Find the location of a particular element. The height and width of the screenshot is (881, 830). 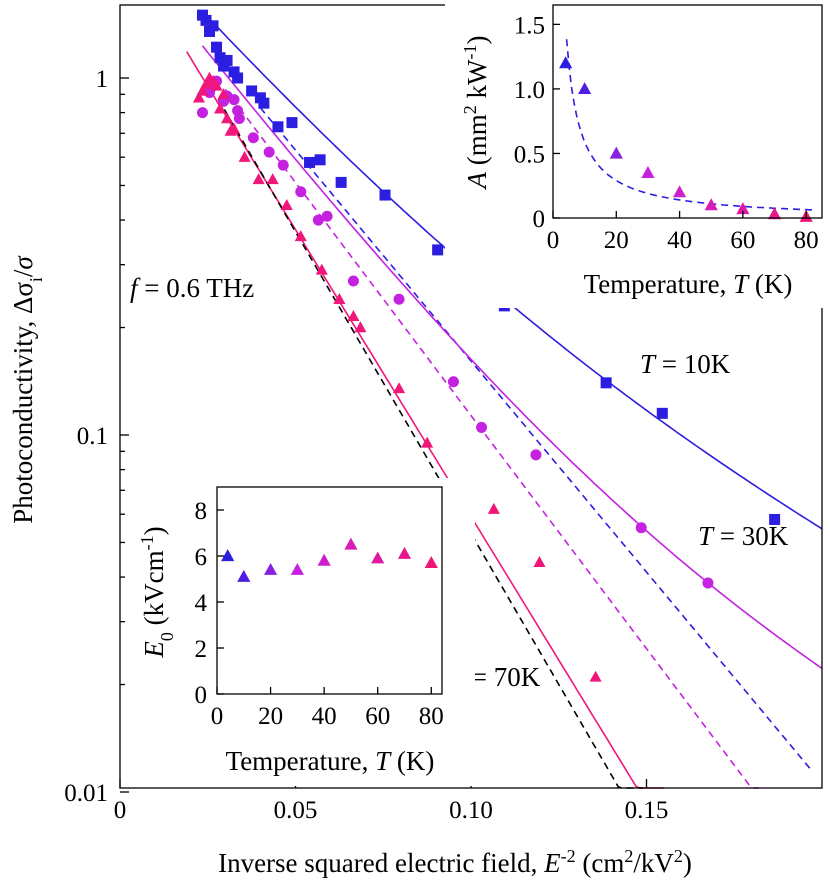

inset-a-fit-line is located at coordinates (689, 125).